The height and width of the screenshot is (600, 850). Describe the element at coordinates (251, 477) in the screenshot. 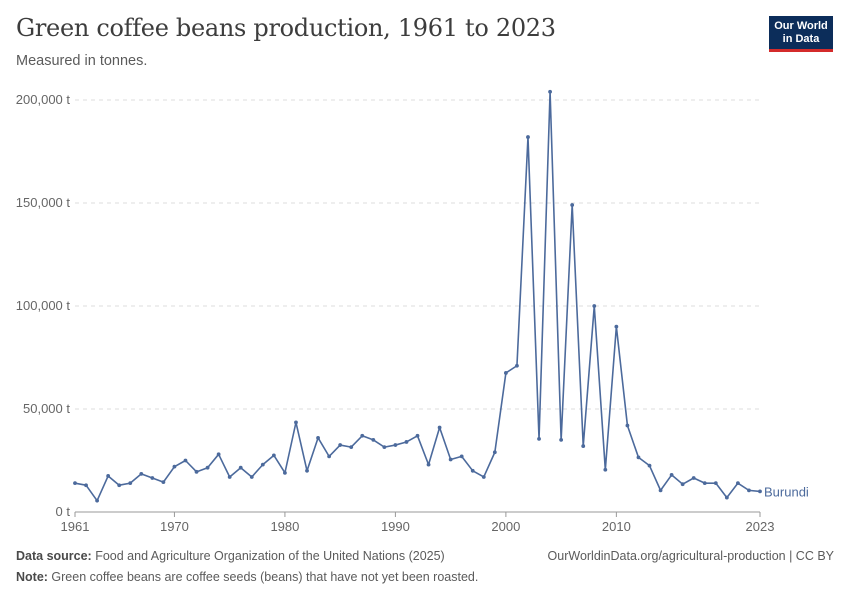

I see `data-point-1977` at that location.